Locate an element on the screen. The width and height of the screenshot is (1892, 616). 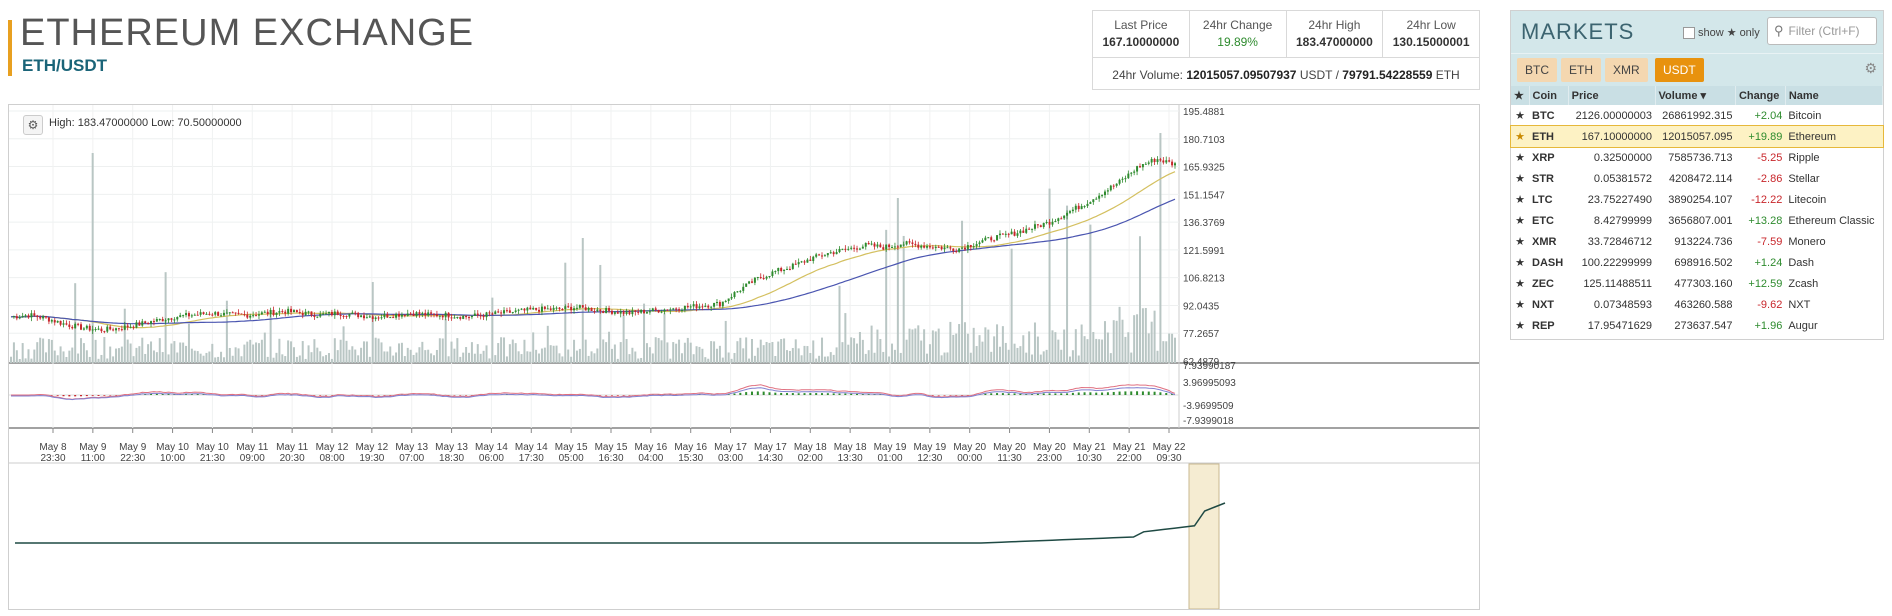
show-favorites-checkbox is located at coordinates (1689, 32).